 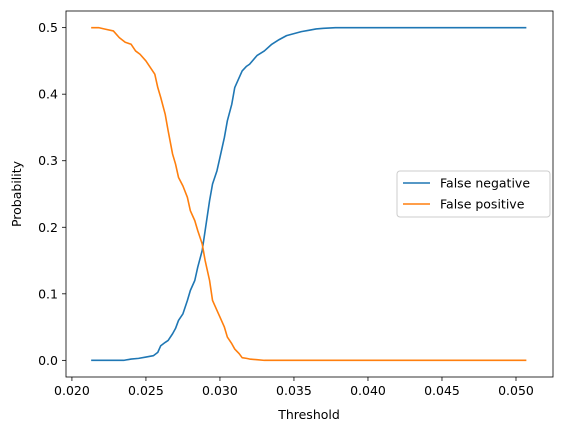 I want to click on x-tick-label: 0.025, so click(x=146, y=390).